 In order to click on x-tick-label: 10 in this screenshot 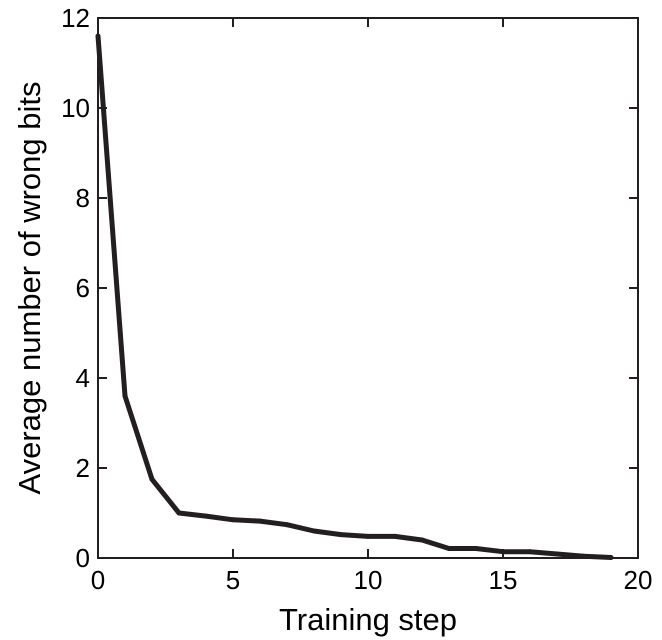, I will do `click(368, 580)`.